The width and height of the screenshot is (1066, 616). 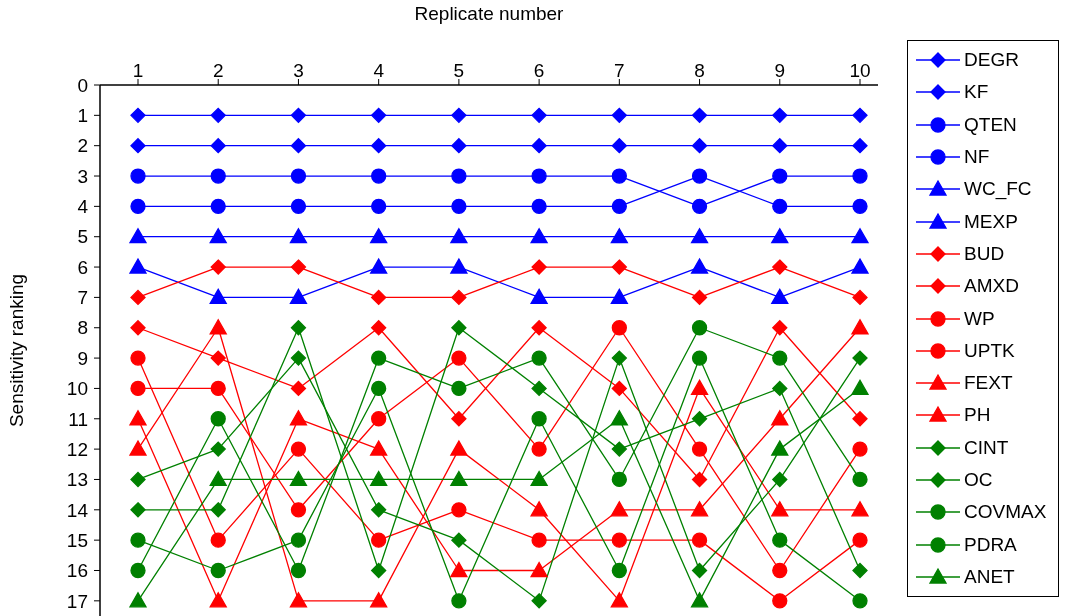 I want to click on x-tick-label: 4, so click(x=379, y=70).